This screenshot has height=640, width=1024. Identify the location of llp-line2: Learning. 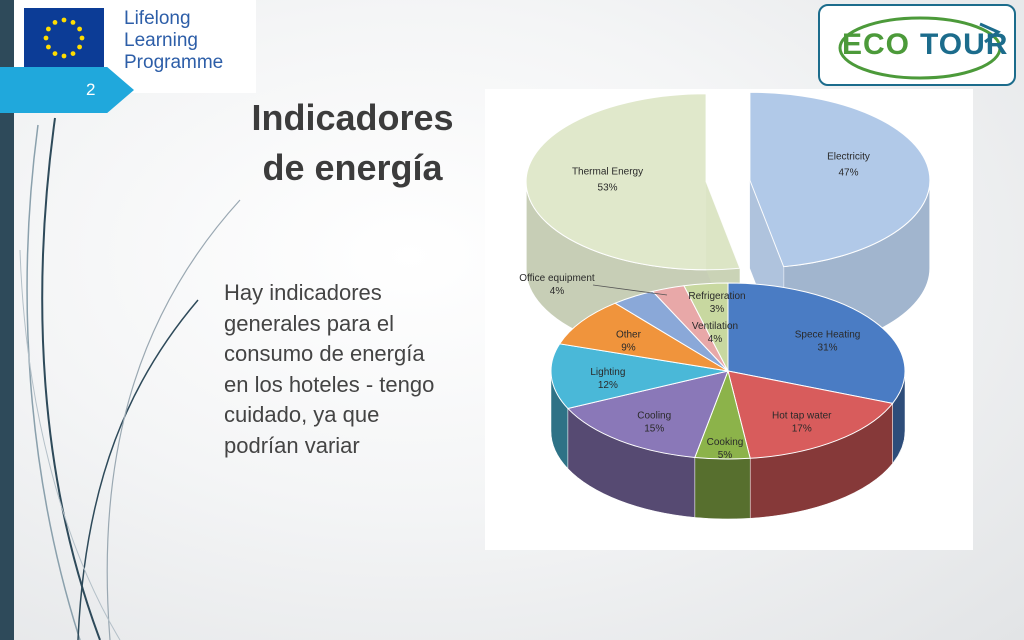
(161, 40).